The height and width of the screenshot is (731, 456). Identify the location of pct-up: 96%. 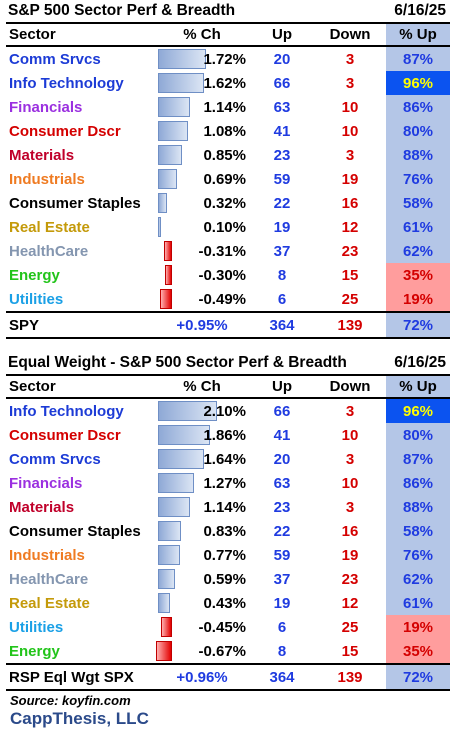
(418, 83).